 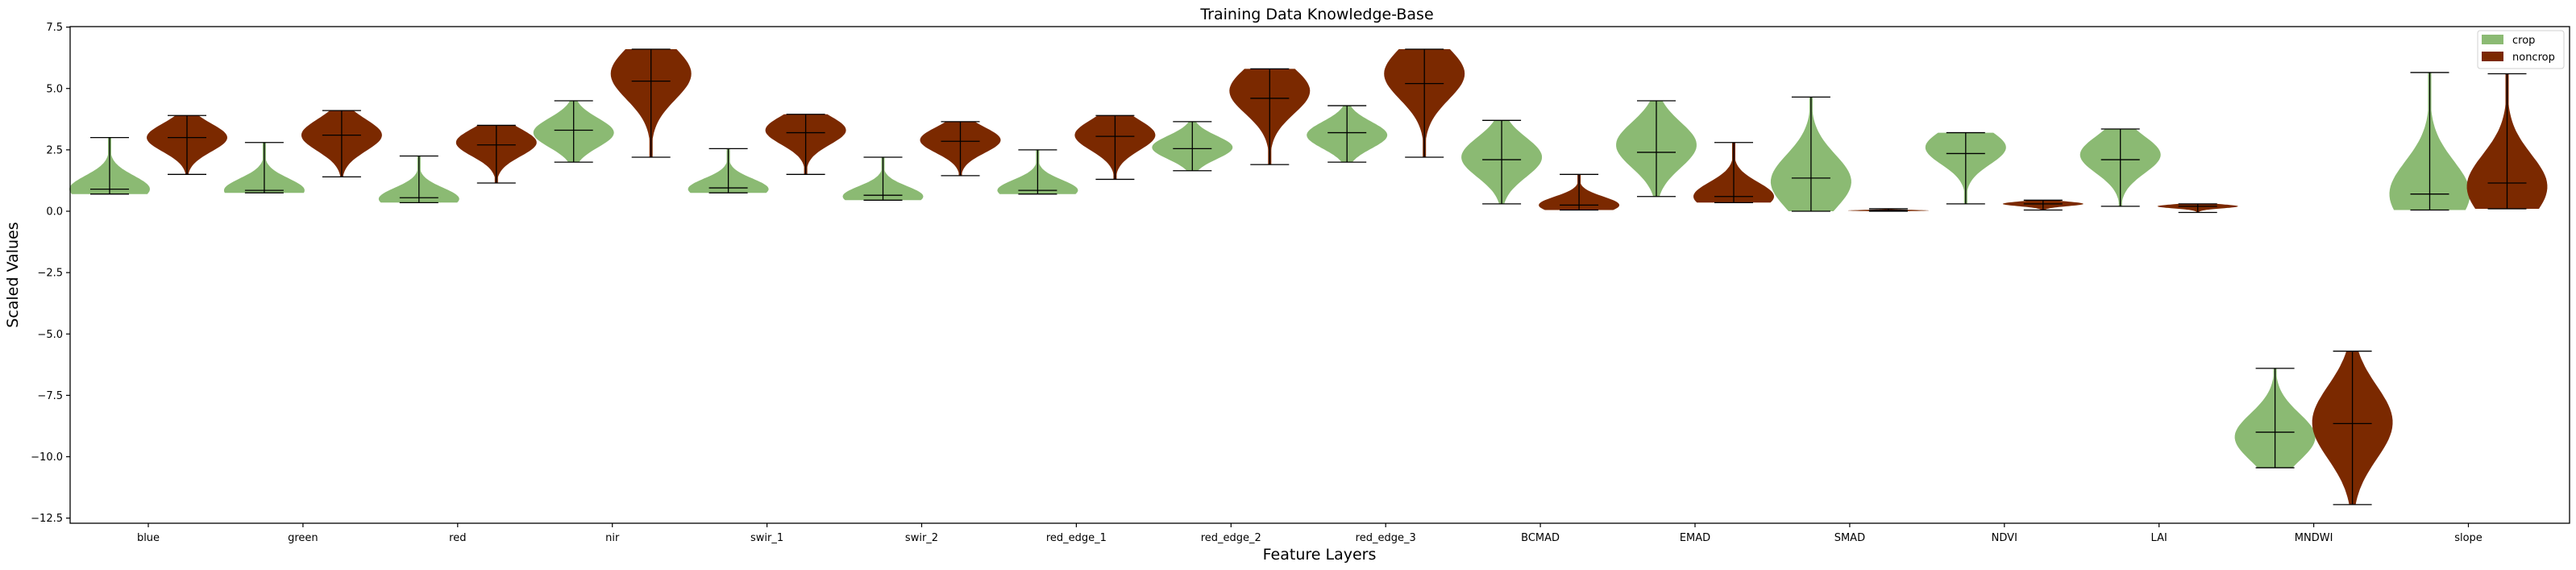 What do you see at coordinates (2352, 428) in the screenshot?
I see `violin-noncrop-MNDWI` at bounding box center [2352, 428].